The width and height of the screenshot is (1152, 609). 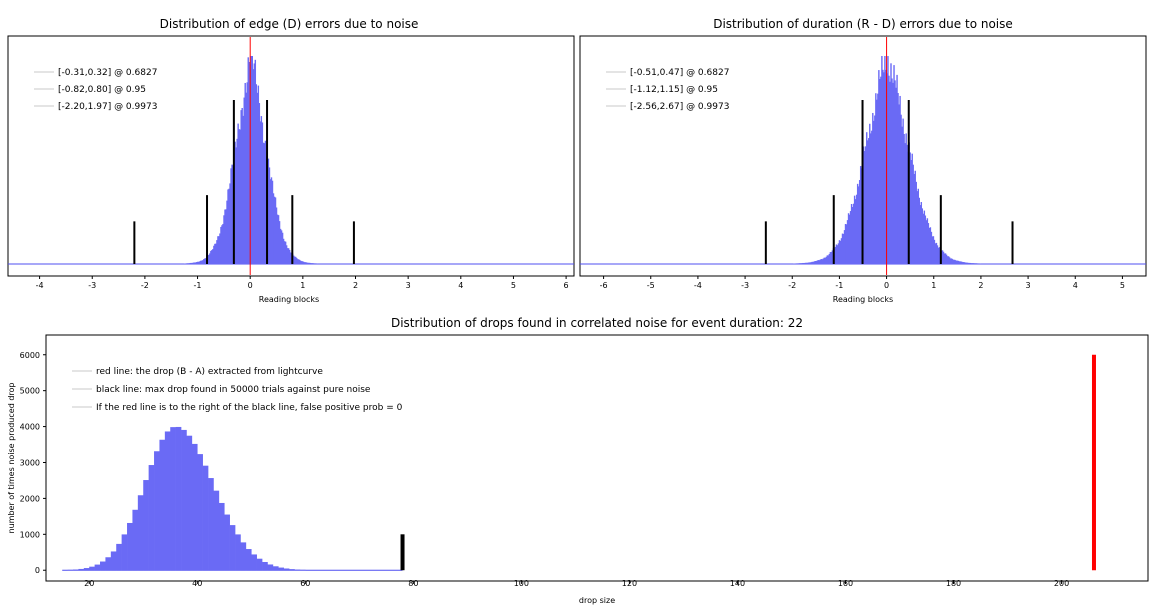 What do you see at coordinates (737, 583) in the screenshot?
I see `x-tick-label: 140` at bounding box center [737, 583].